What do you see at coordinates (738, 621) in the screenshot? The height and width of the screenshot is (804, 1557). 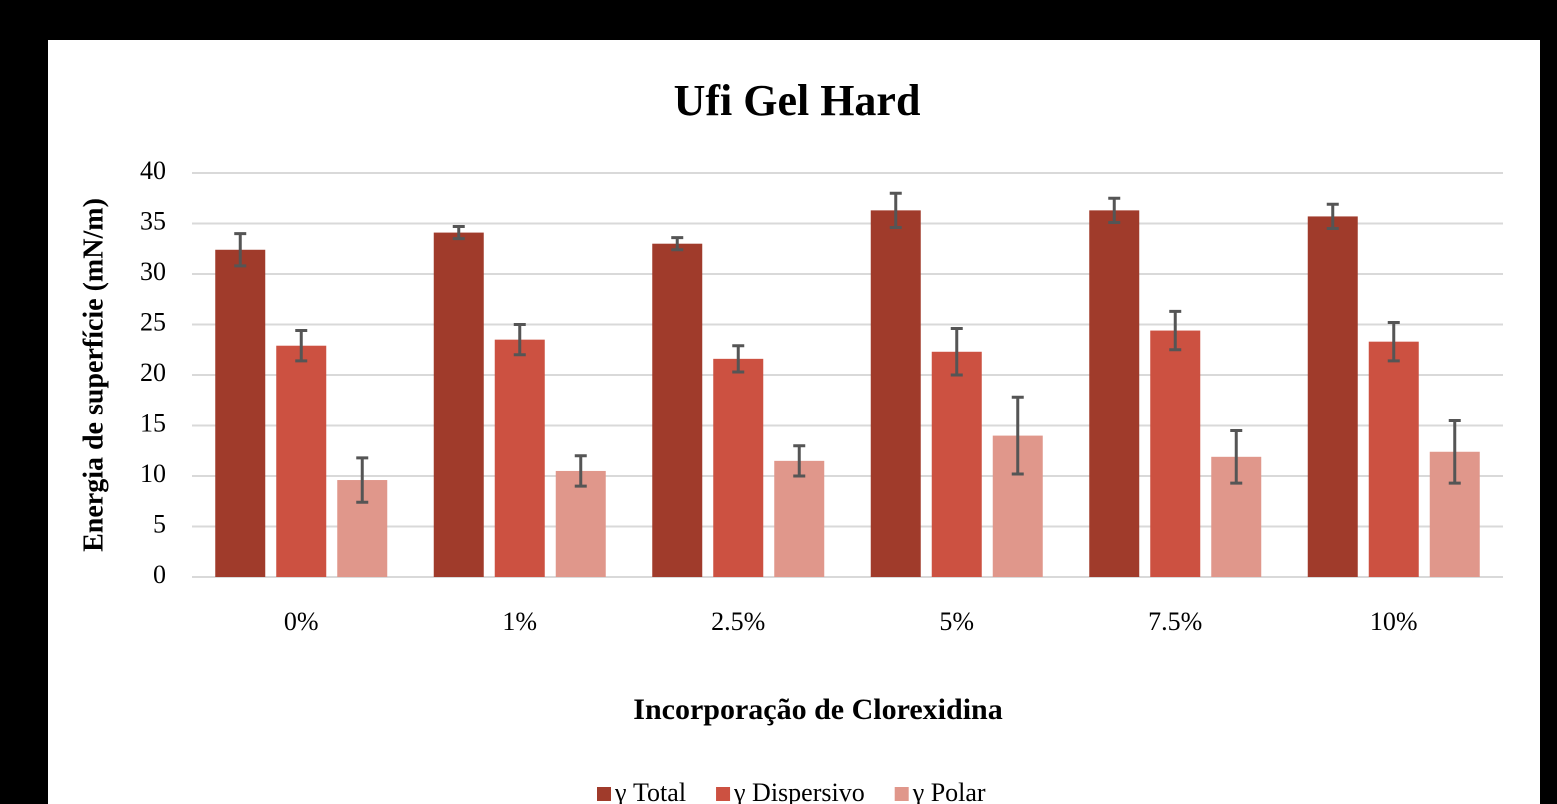 I see `x-tick-label: 2.5%` at bounding box center [738, 621].